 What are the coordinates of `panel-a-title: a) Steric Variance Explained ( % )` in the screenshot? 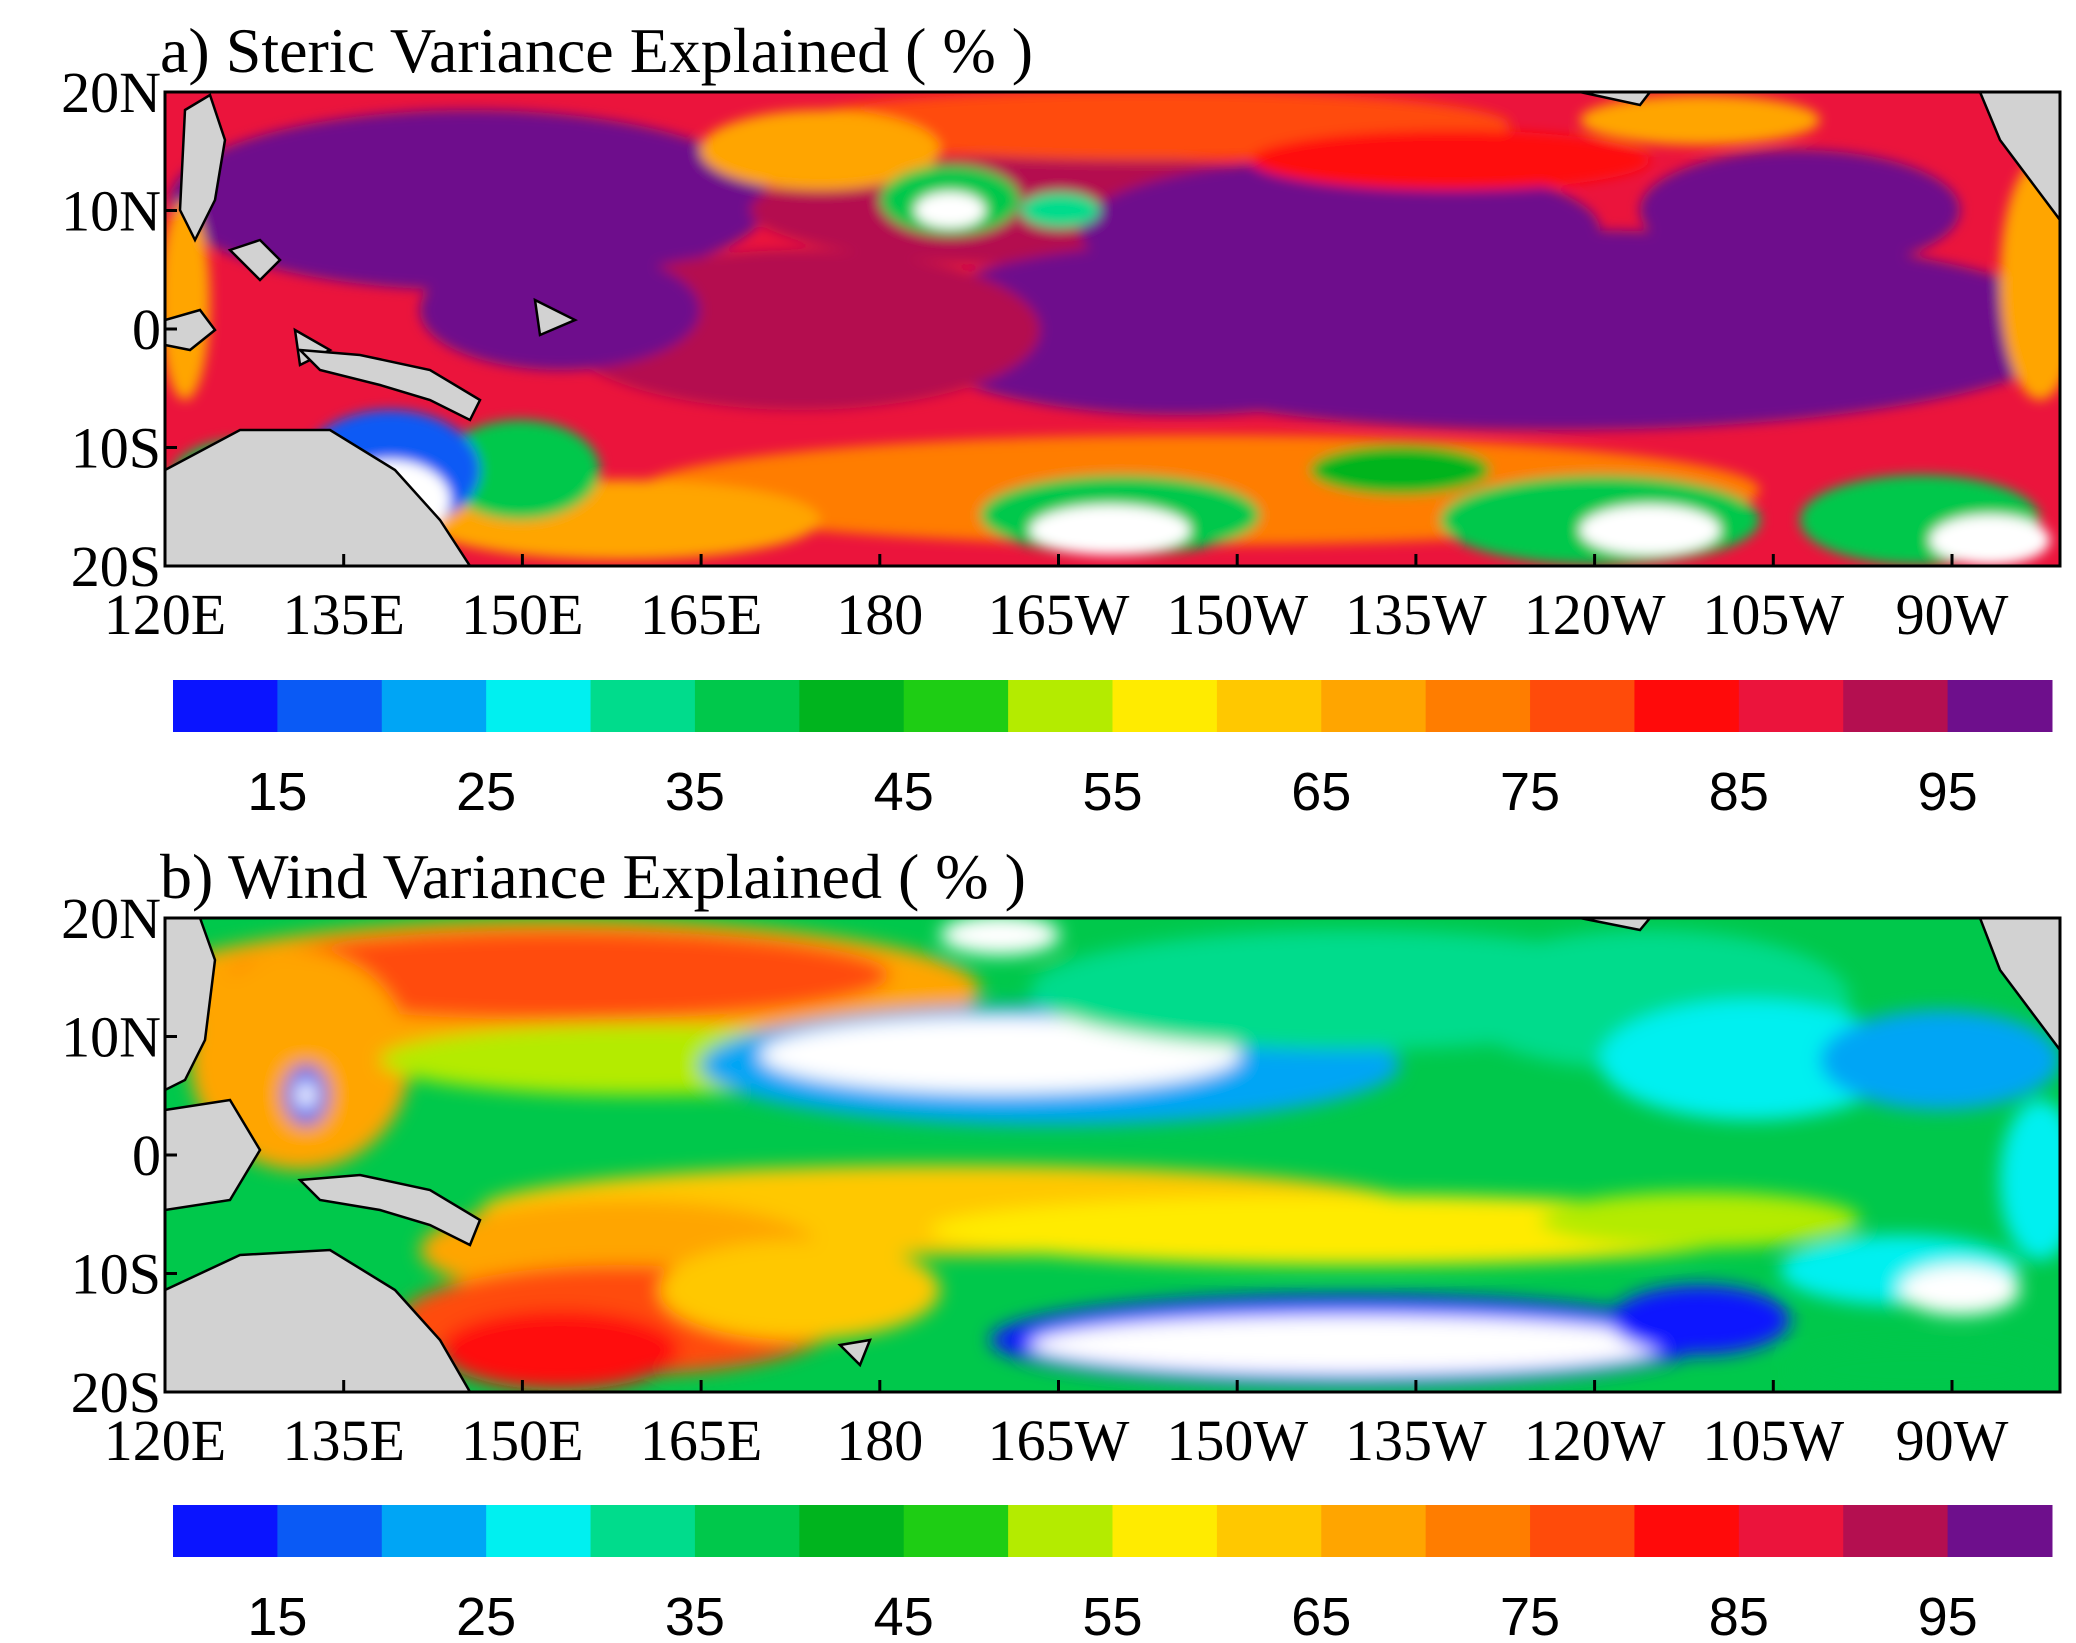 It's located at (596, 50).